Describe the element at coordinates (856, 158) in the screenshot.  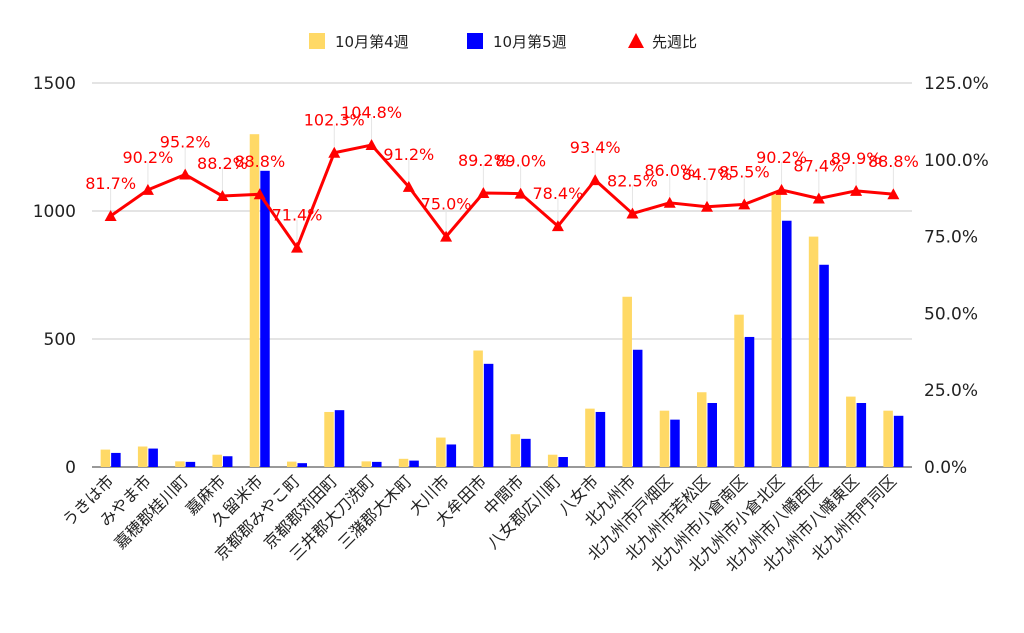
I see `ratio-data-label: 89.9%` at that location.